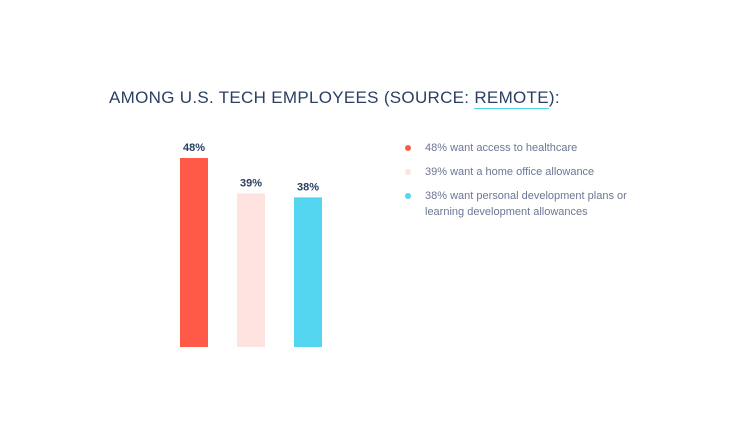 This screenshot has width=736, height=440. Describe the element at coordinates (194, 252) in the screenshot. I see `bar-healthcare` at that location.